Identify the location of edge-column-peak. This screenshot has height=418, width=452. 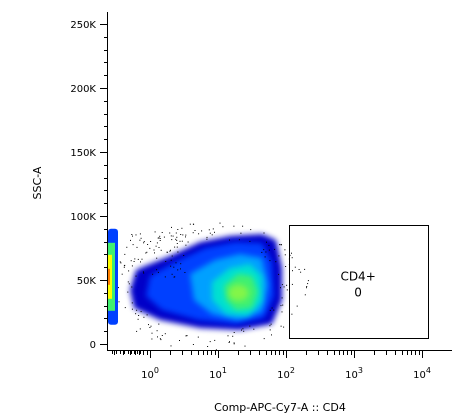
(109, 276).